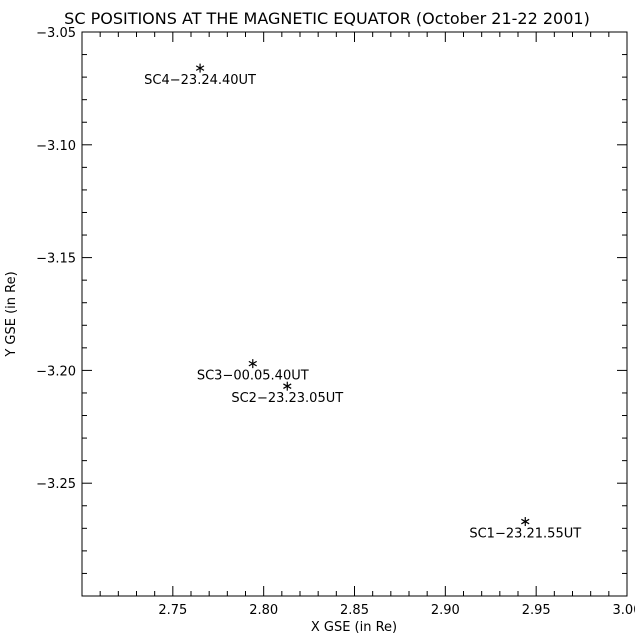 This screenshot has width=635, height=636. What do you see at coordinates (445, 610) in the screenshot?
I see `x-tick-label: 2.90` at bounding box center [445, 610].